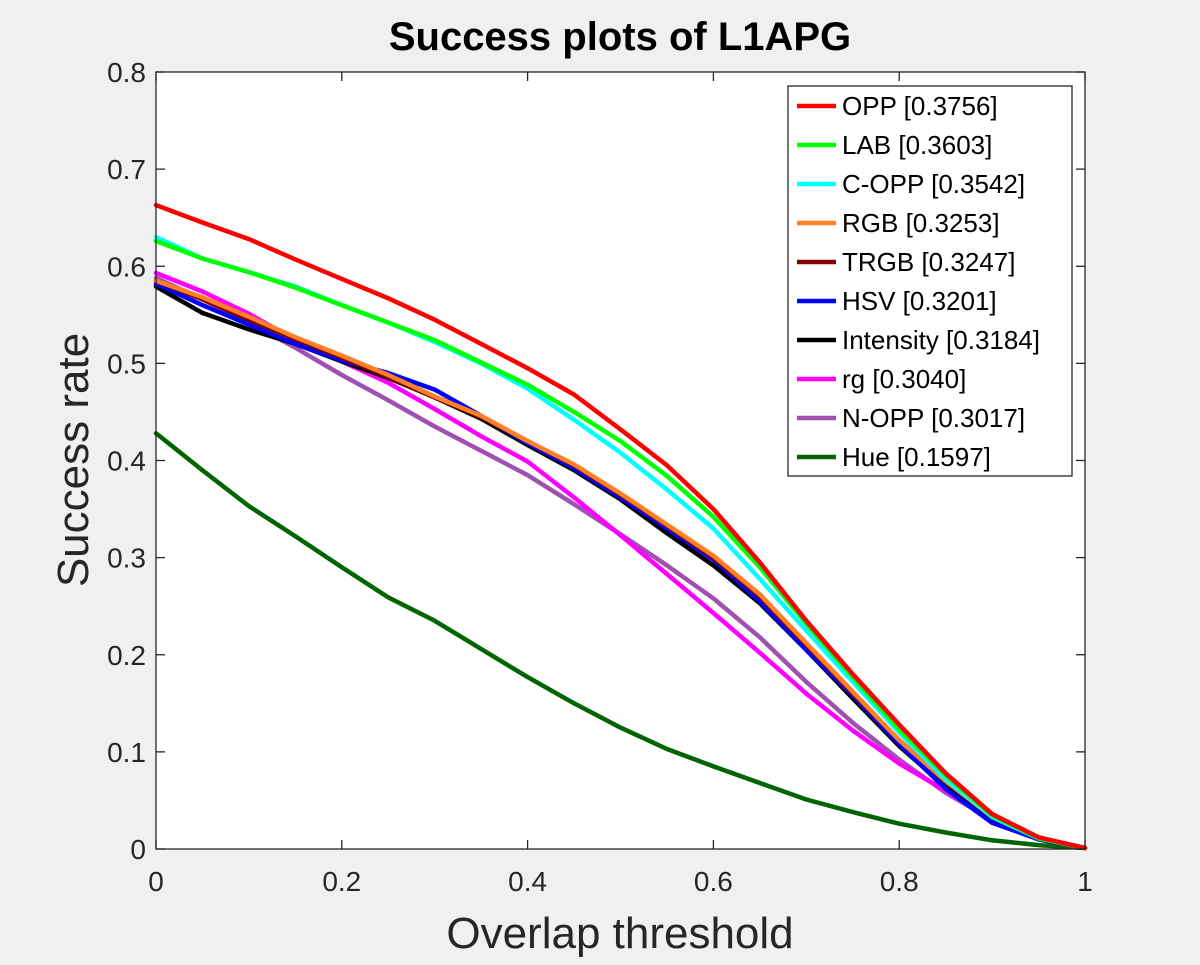 The width and height of the screenshot is (1200, 965). Describe the element at coordinates (933, 184) in the screenshot. I see `legend-label: C-OPP [0.3542]` at that location.